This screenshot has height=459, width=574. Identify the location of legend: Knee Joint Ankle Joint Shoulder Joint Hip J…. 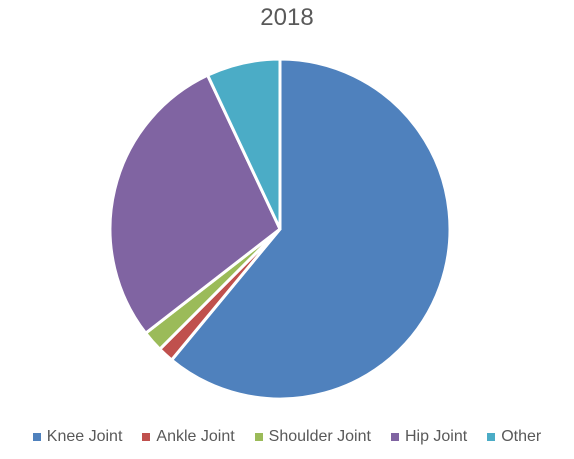
(287, 437).